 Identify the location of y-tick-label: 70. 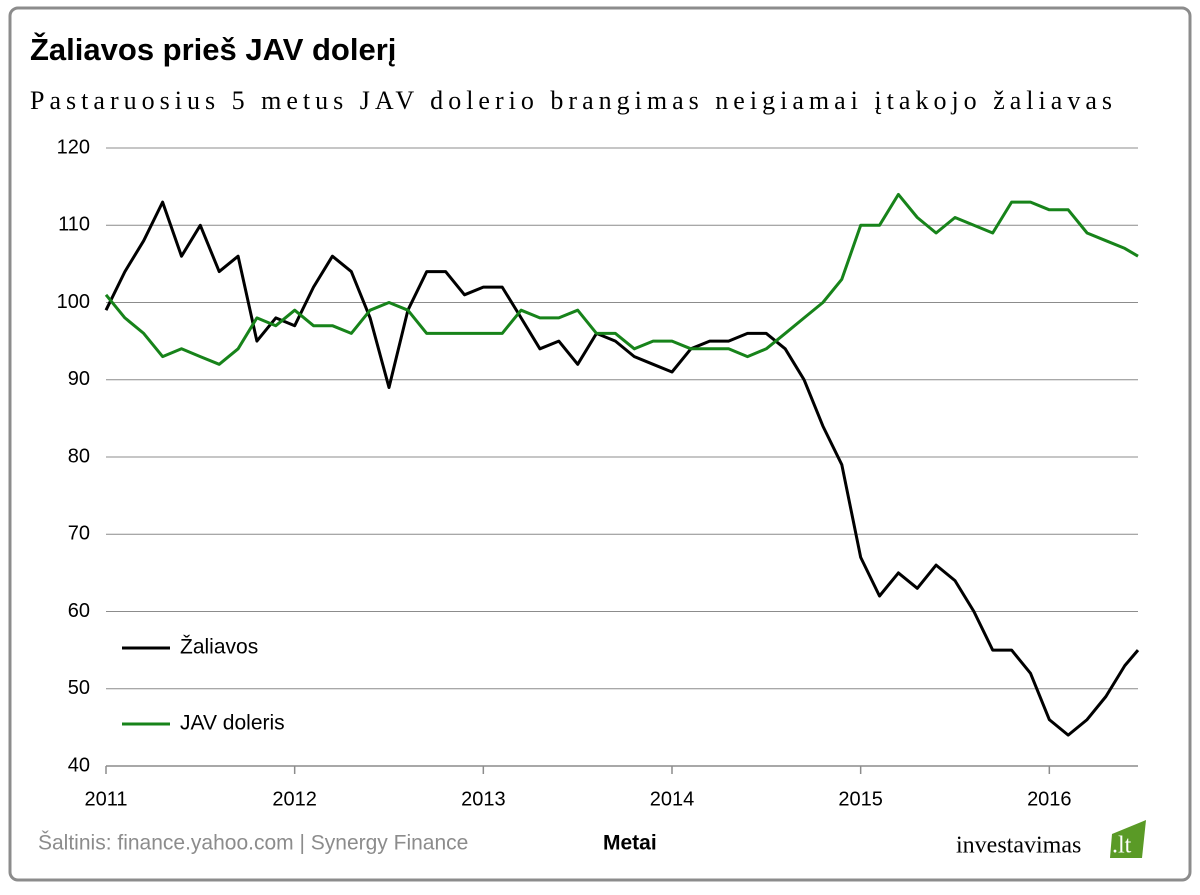
(79, 534).